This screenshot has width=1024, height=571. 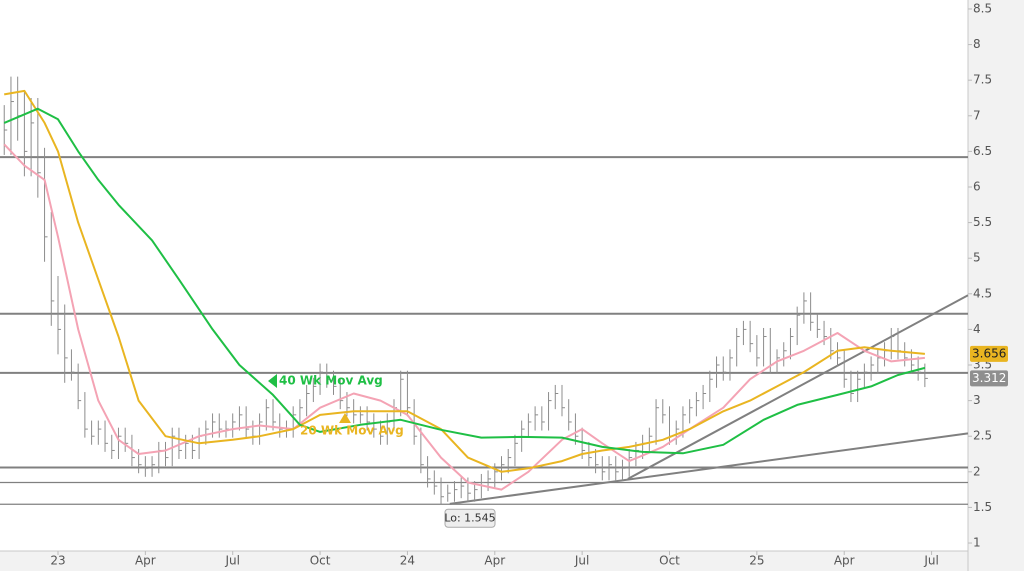 What do you see at coordinates (977, 258) in the screenshot?
I see `y-tick-label: 5` at bounding box center [977, 258].